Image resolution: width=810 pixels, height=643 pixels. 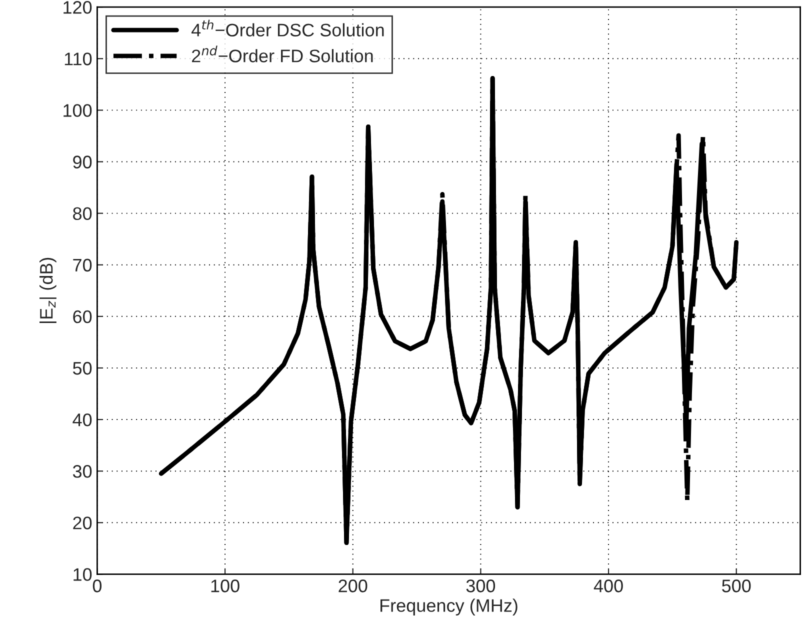 I want to click on y-tick-label: 110, so click(x=78, y=59).